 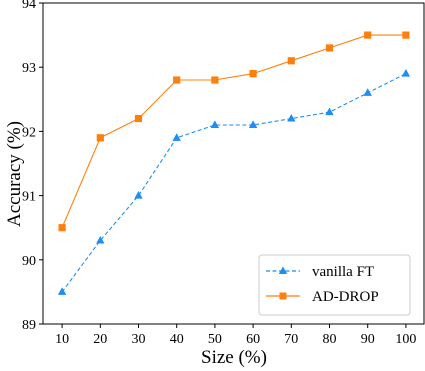 I want to click on y-axis-title: Accuracy (%), so click(x=14, y=174).